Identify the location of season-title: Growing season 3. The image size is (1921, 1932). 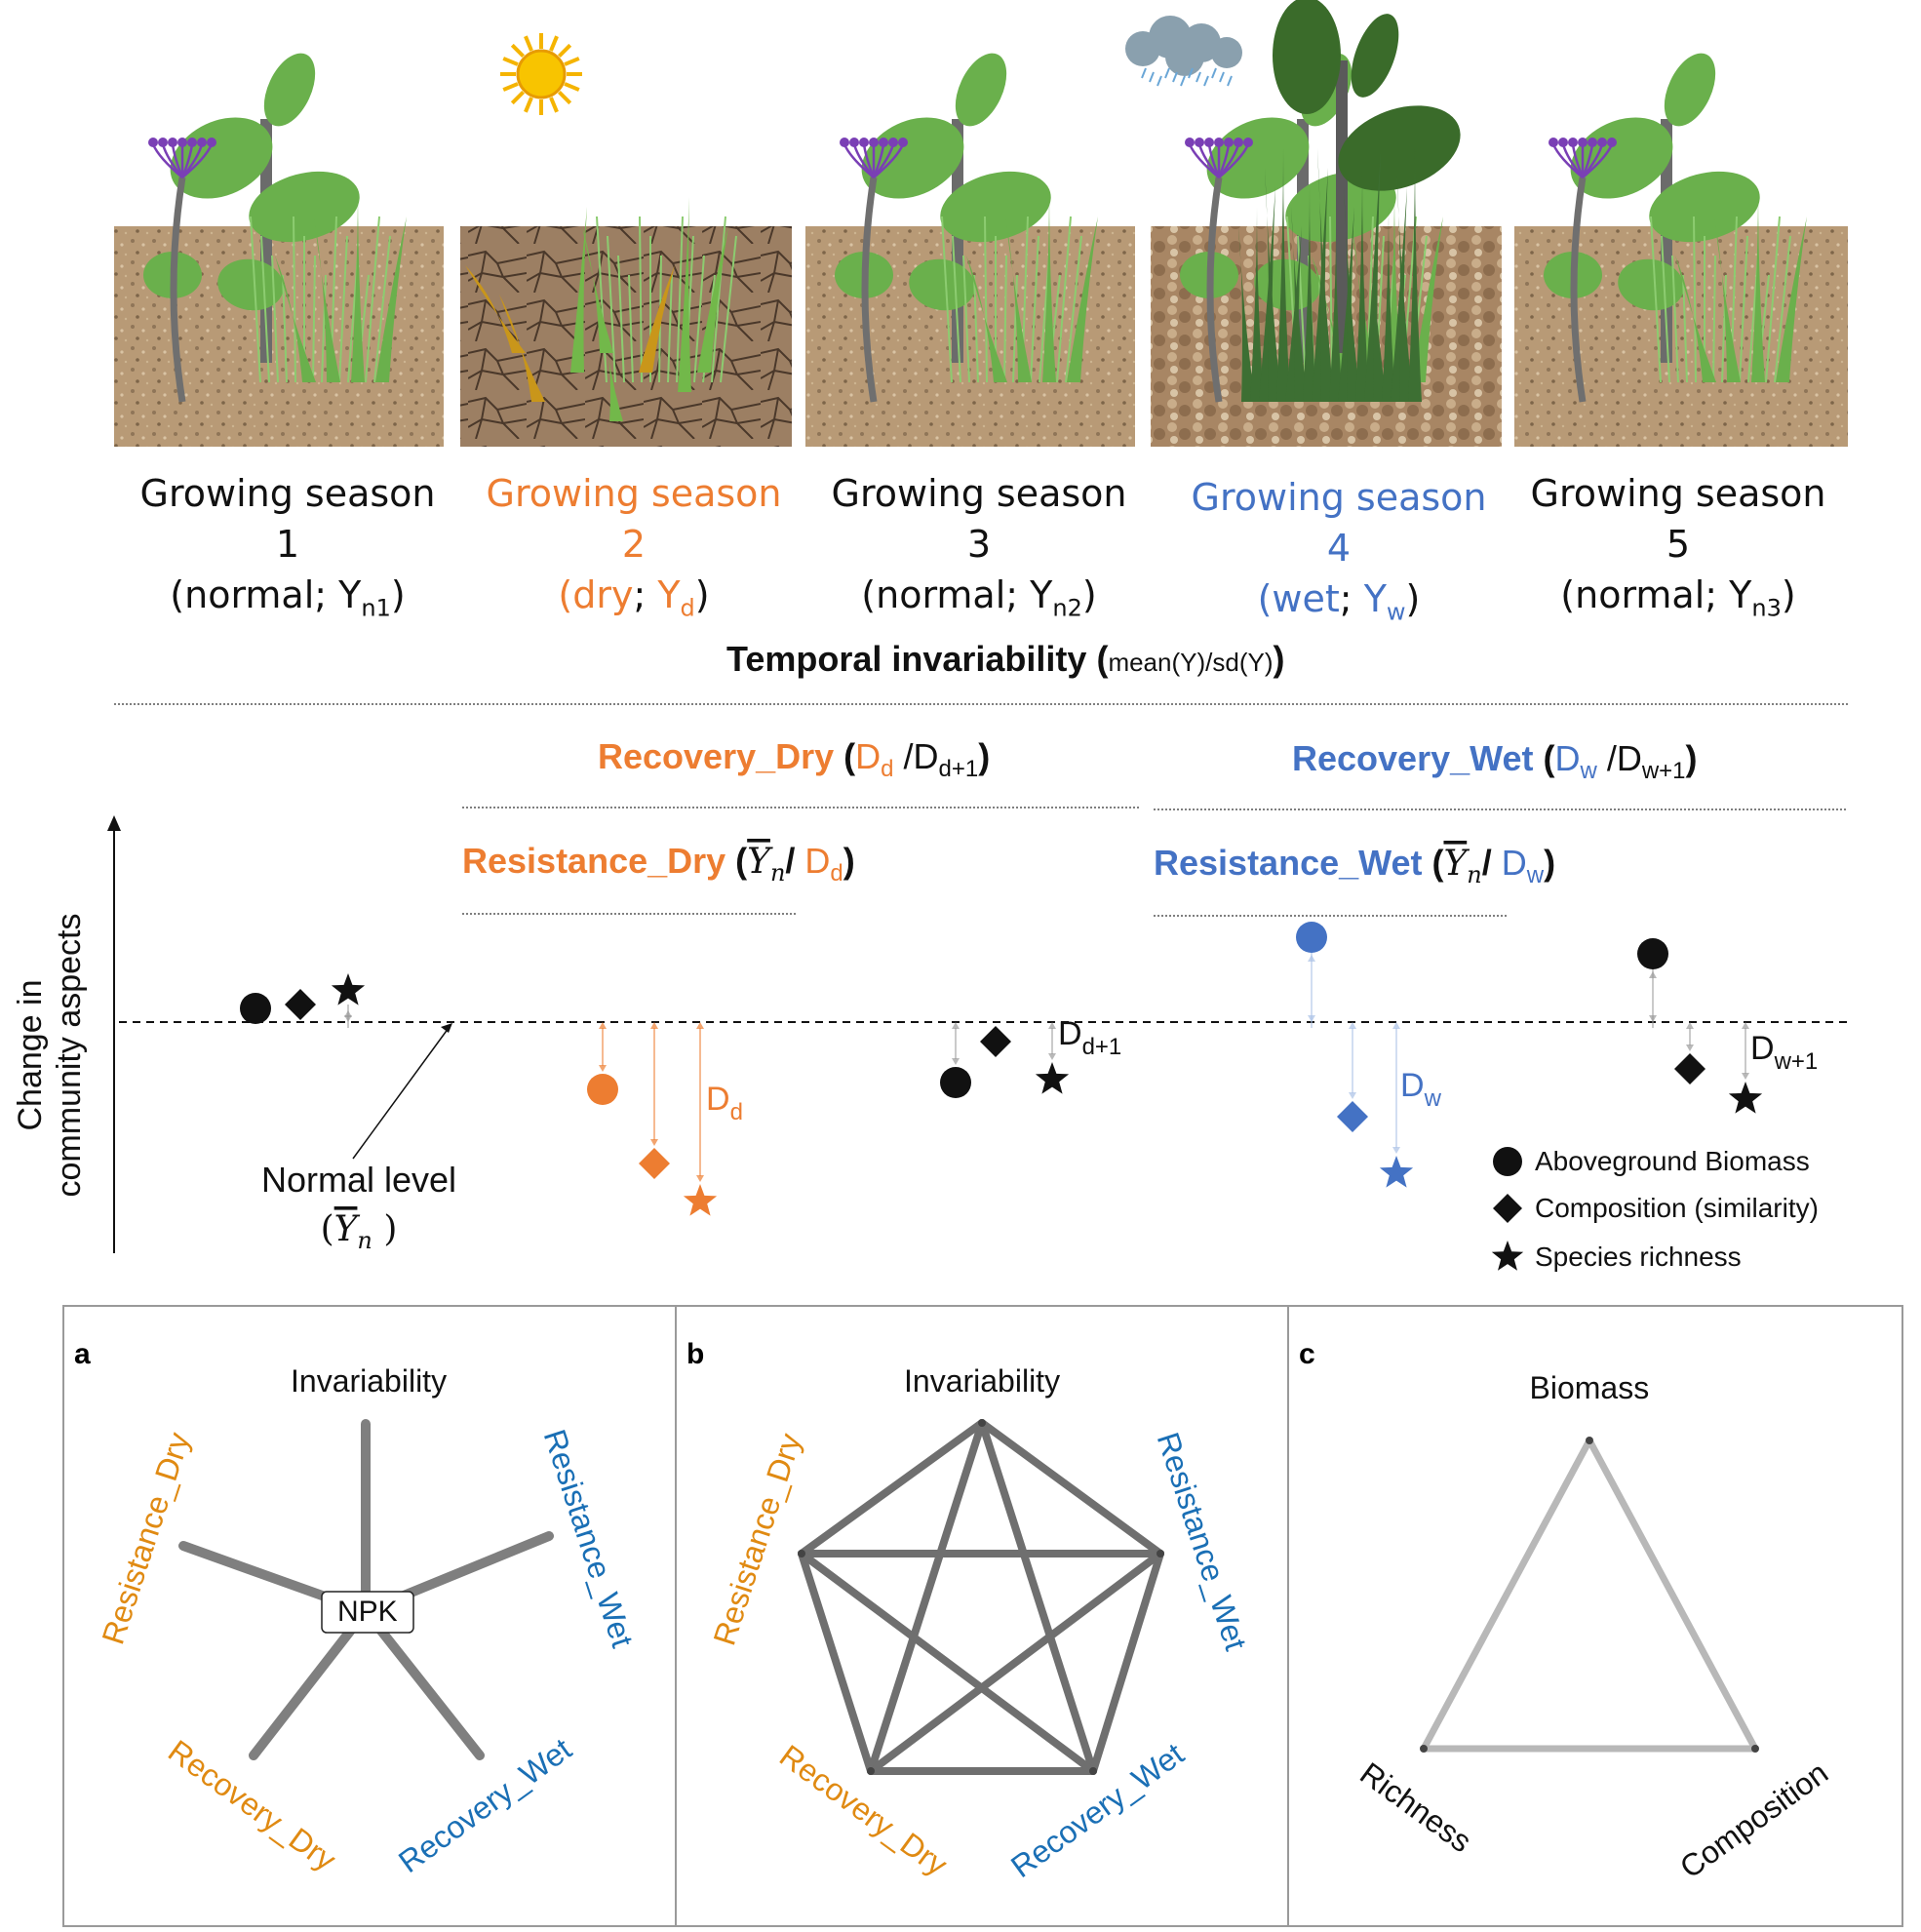
(979, 519).